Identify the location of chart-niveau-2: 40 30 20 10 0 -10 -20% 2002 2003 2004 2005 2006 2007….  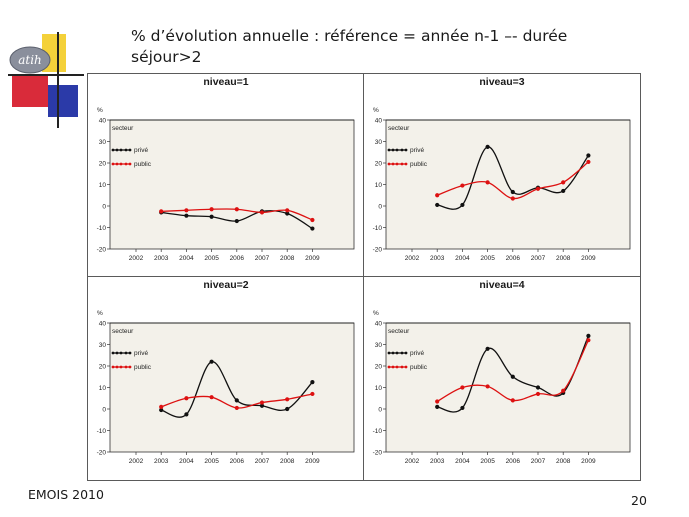
(226, 387).